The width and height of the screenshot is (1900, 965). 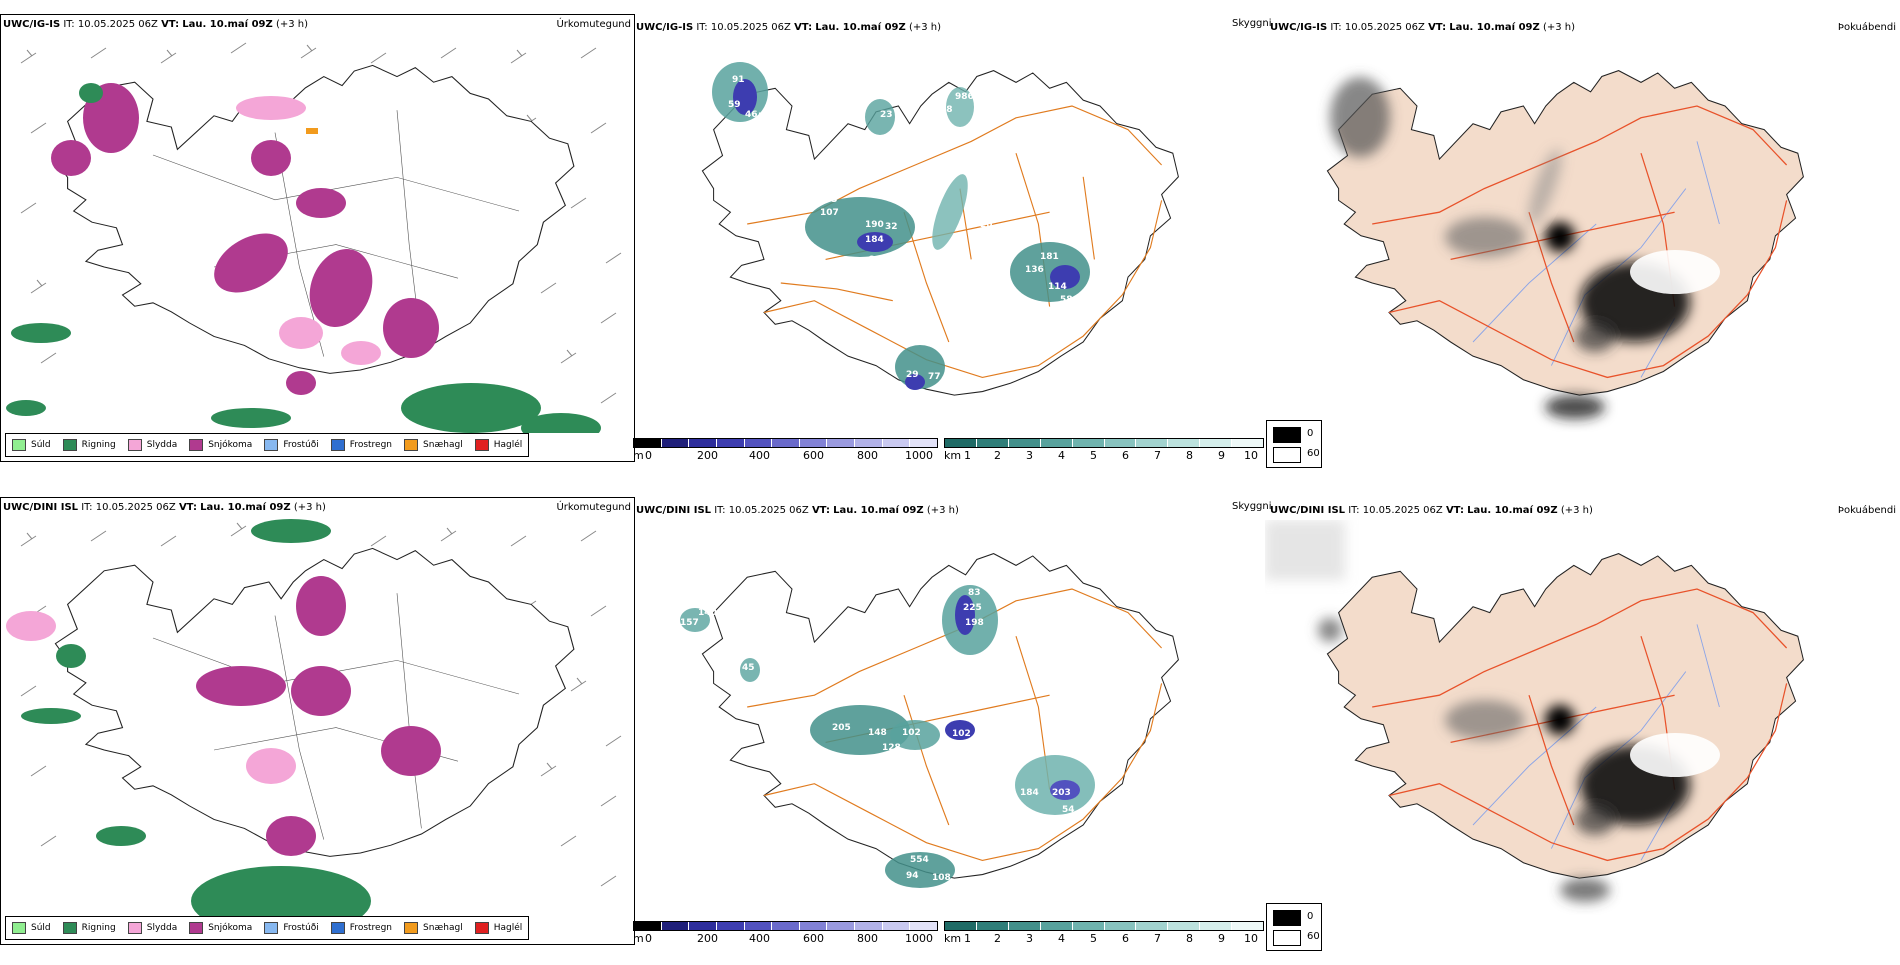 I want to click on precip-patches, so click(x=303, y=258).